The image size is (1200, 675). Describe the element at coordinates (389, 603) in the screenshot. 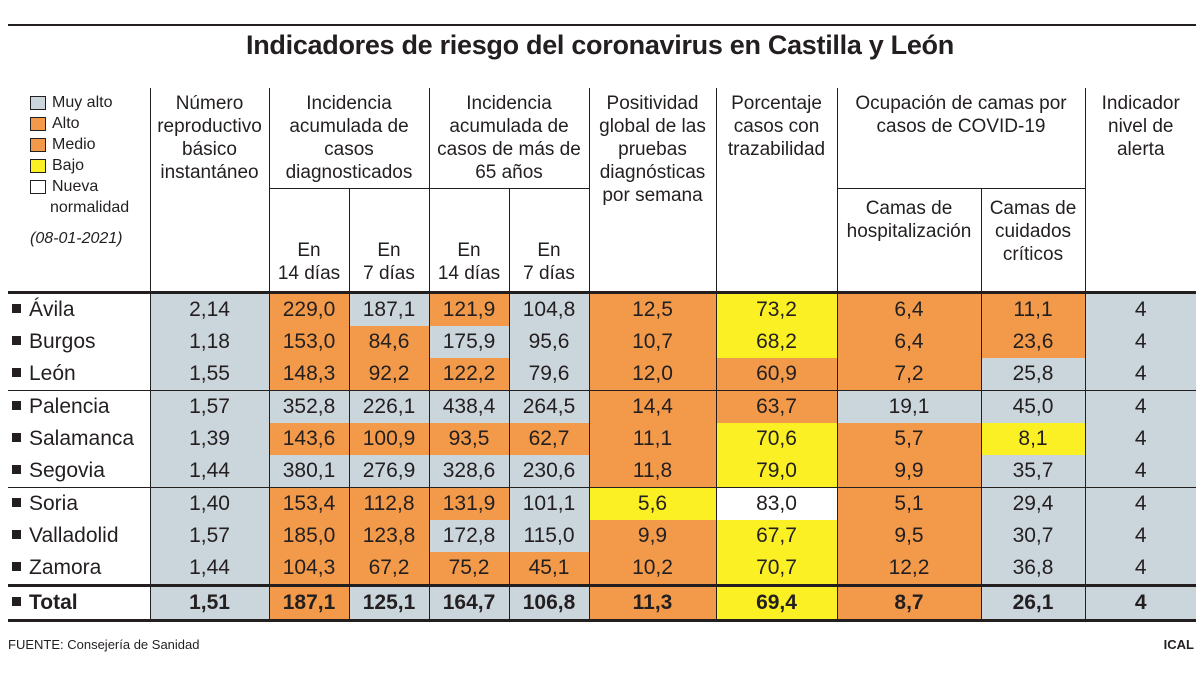

I see `table-cell: 125,1` at that location.